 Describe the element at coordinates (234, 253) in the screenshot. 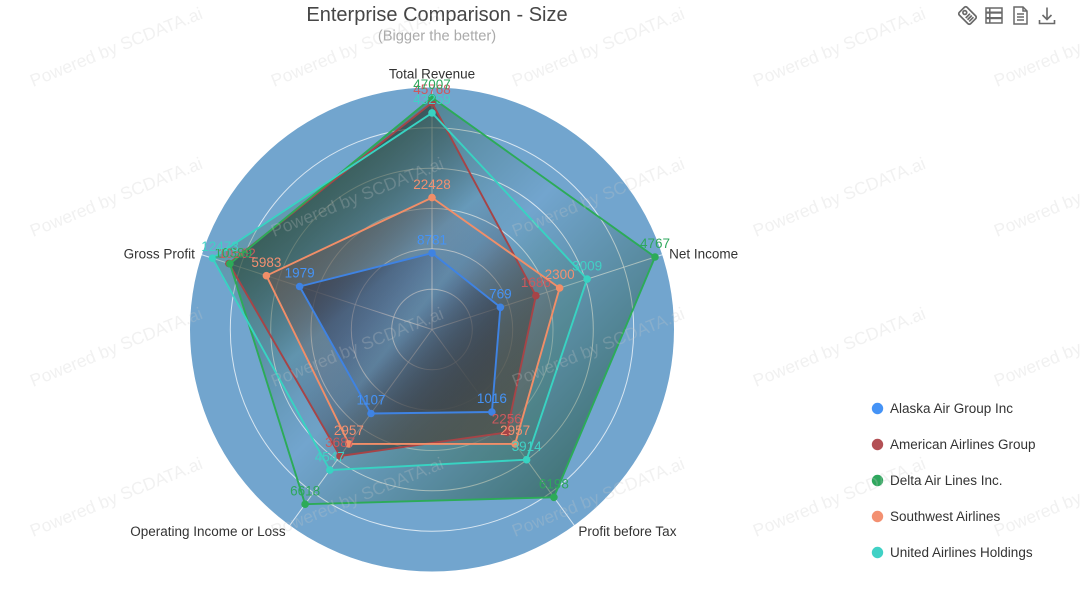

I see `svg-text: 10389` at that location.